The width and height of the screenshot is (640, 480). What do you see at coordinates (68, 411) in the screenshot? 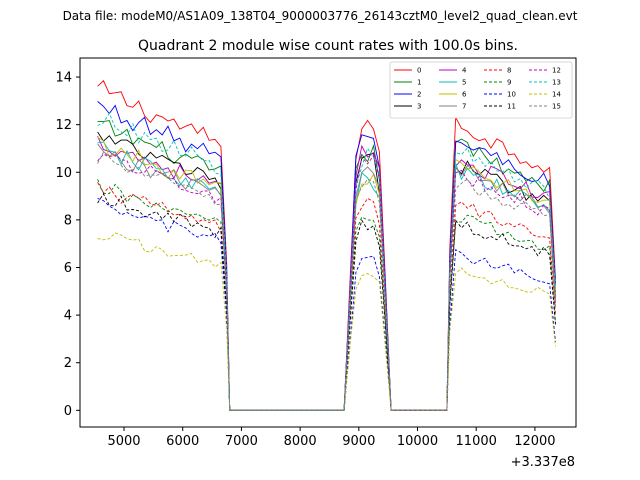
I see `y-tick-label: 0` at bounding box center [68, 411].